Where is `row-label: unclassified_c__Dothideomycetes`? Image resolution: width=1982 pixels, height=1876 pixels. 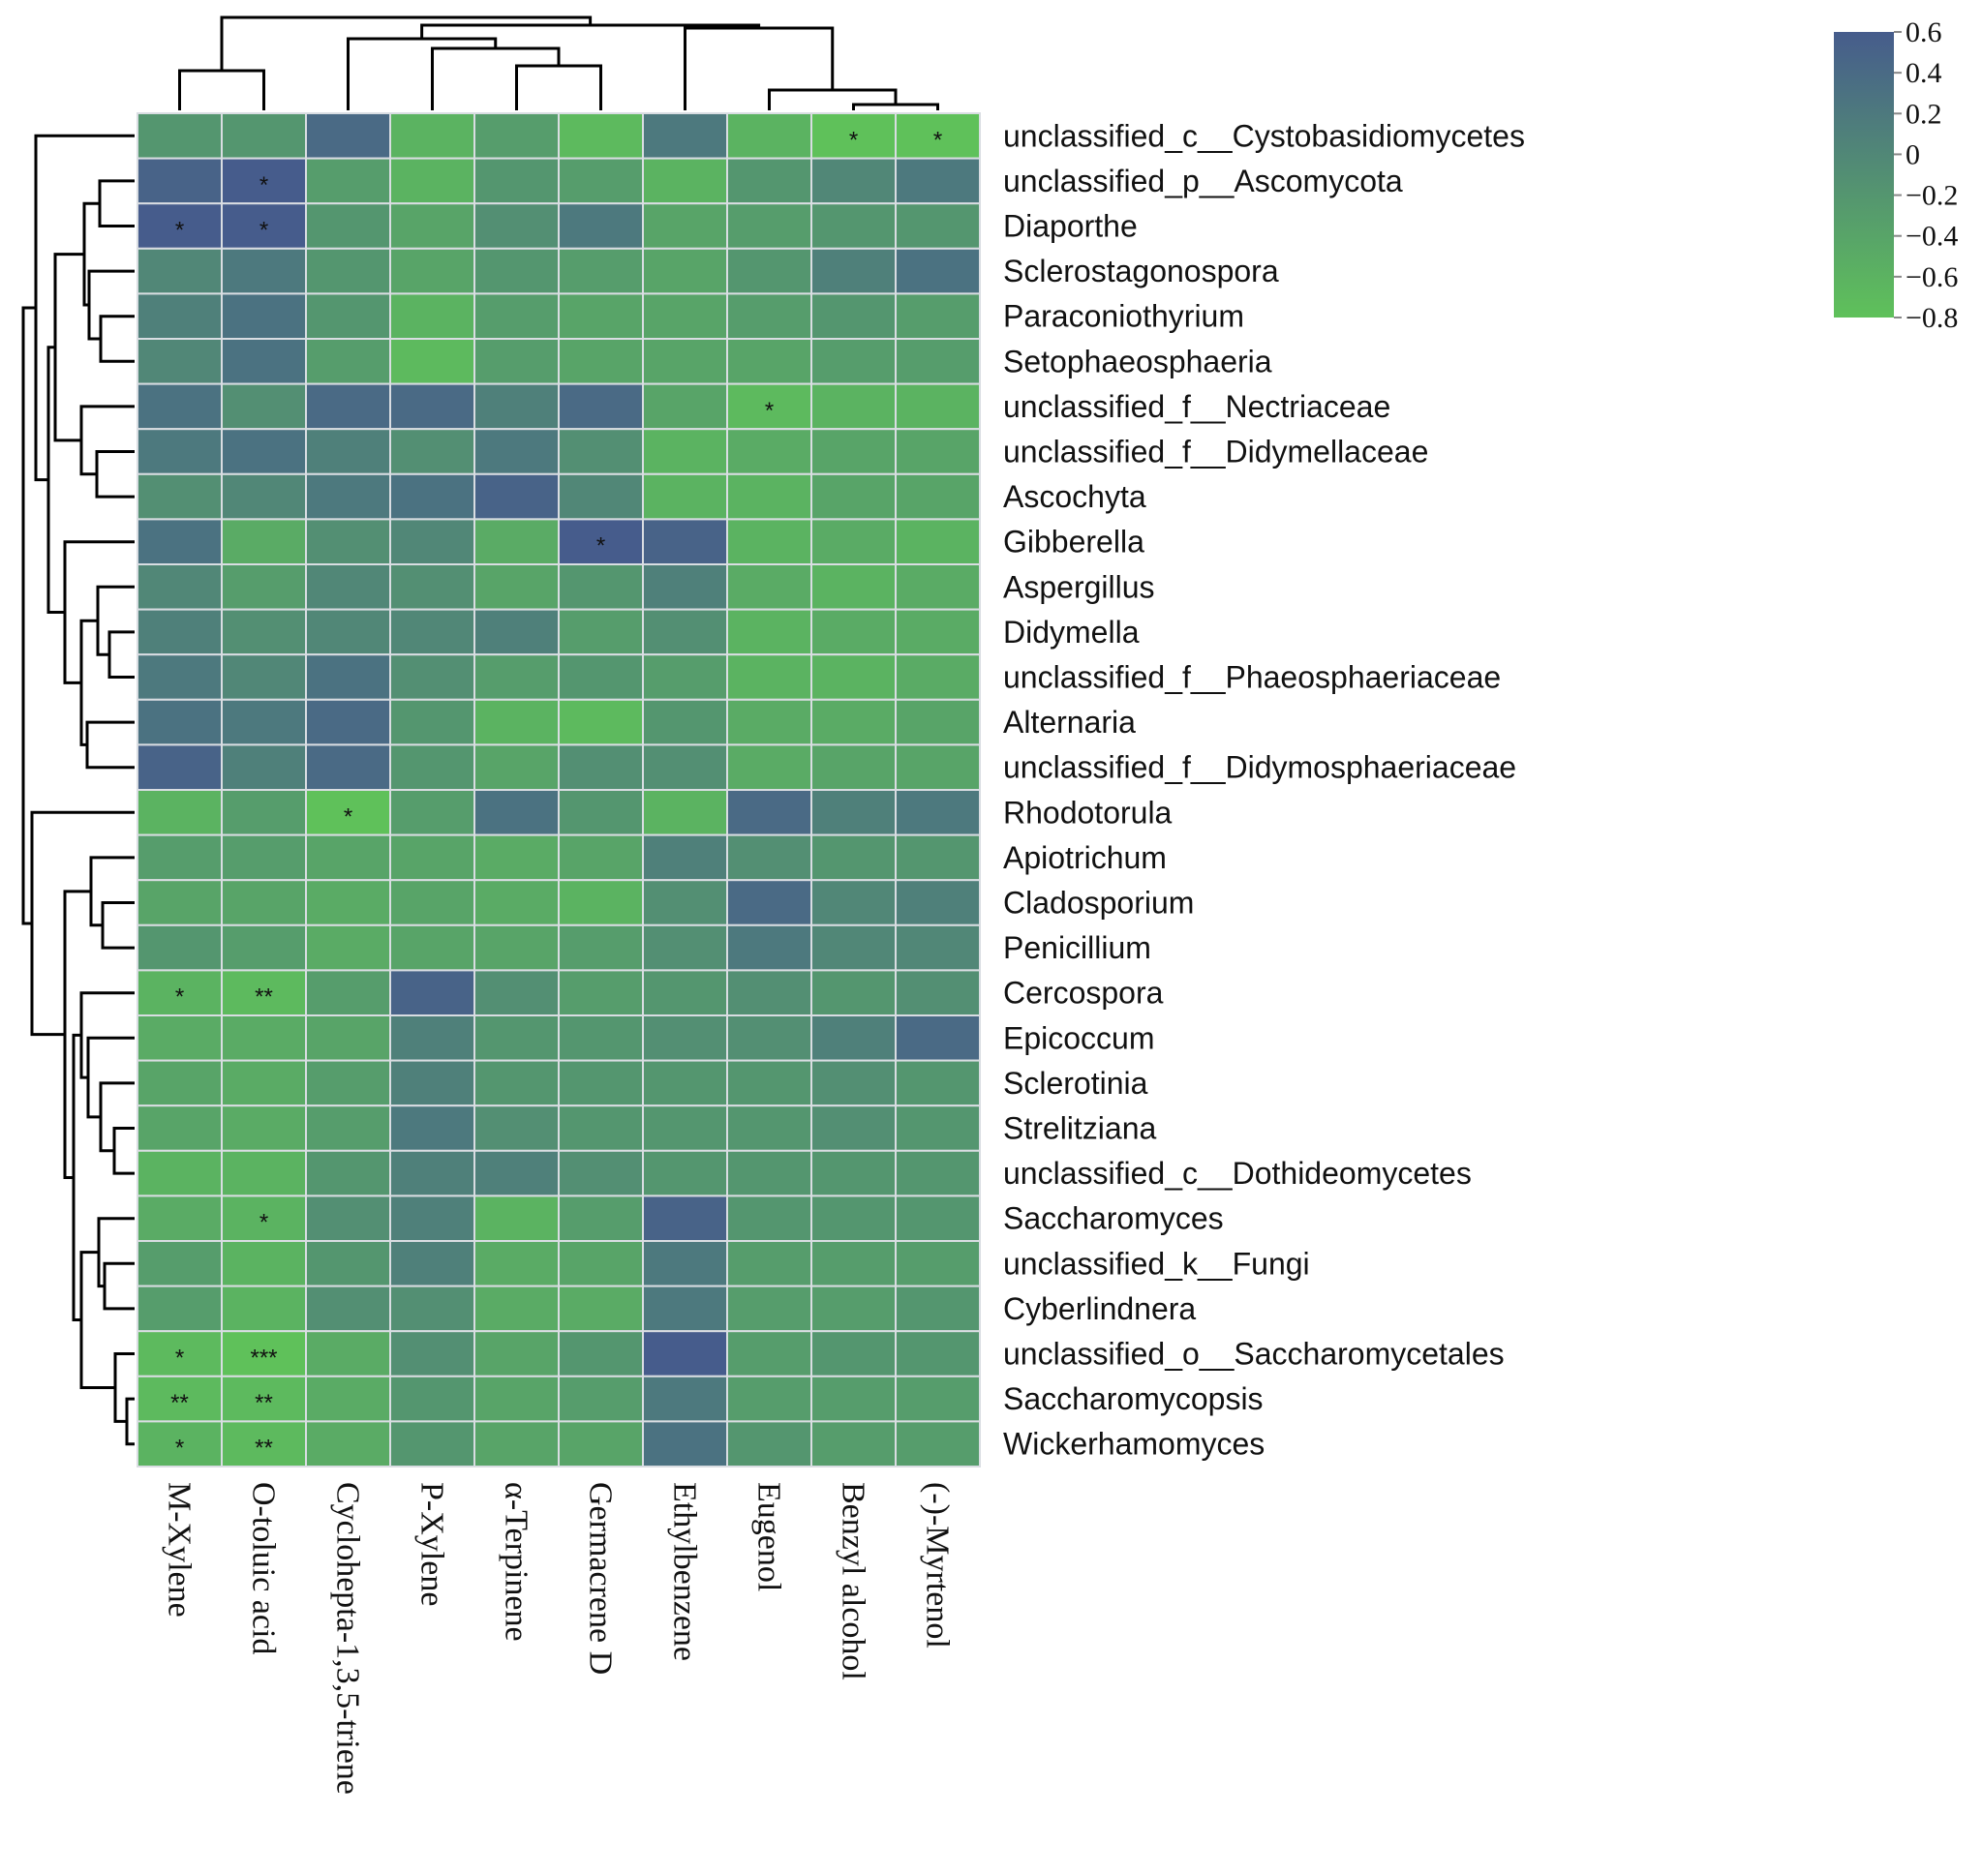
row-label: unclassified_c__Dothideomycetes is located at coordinates (1237, 1173).